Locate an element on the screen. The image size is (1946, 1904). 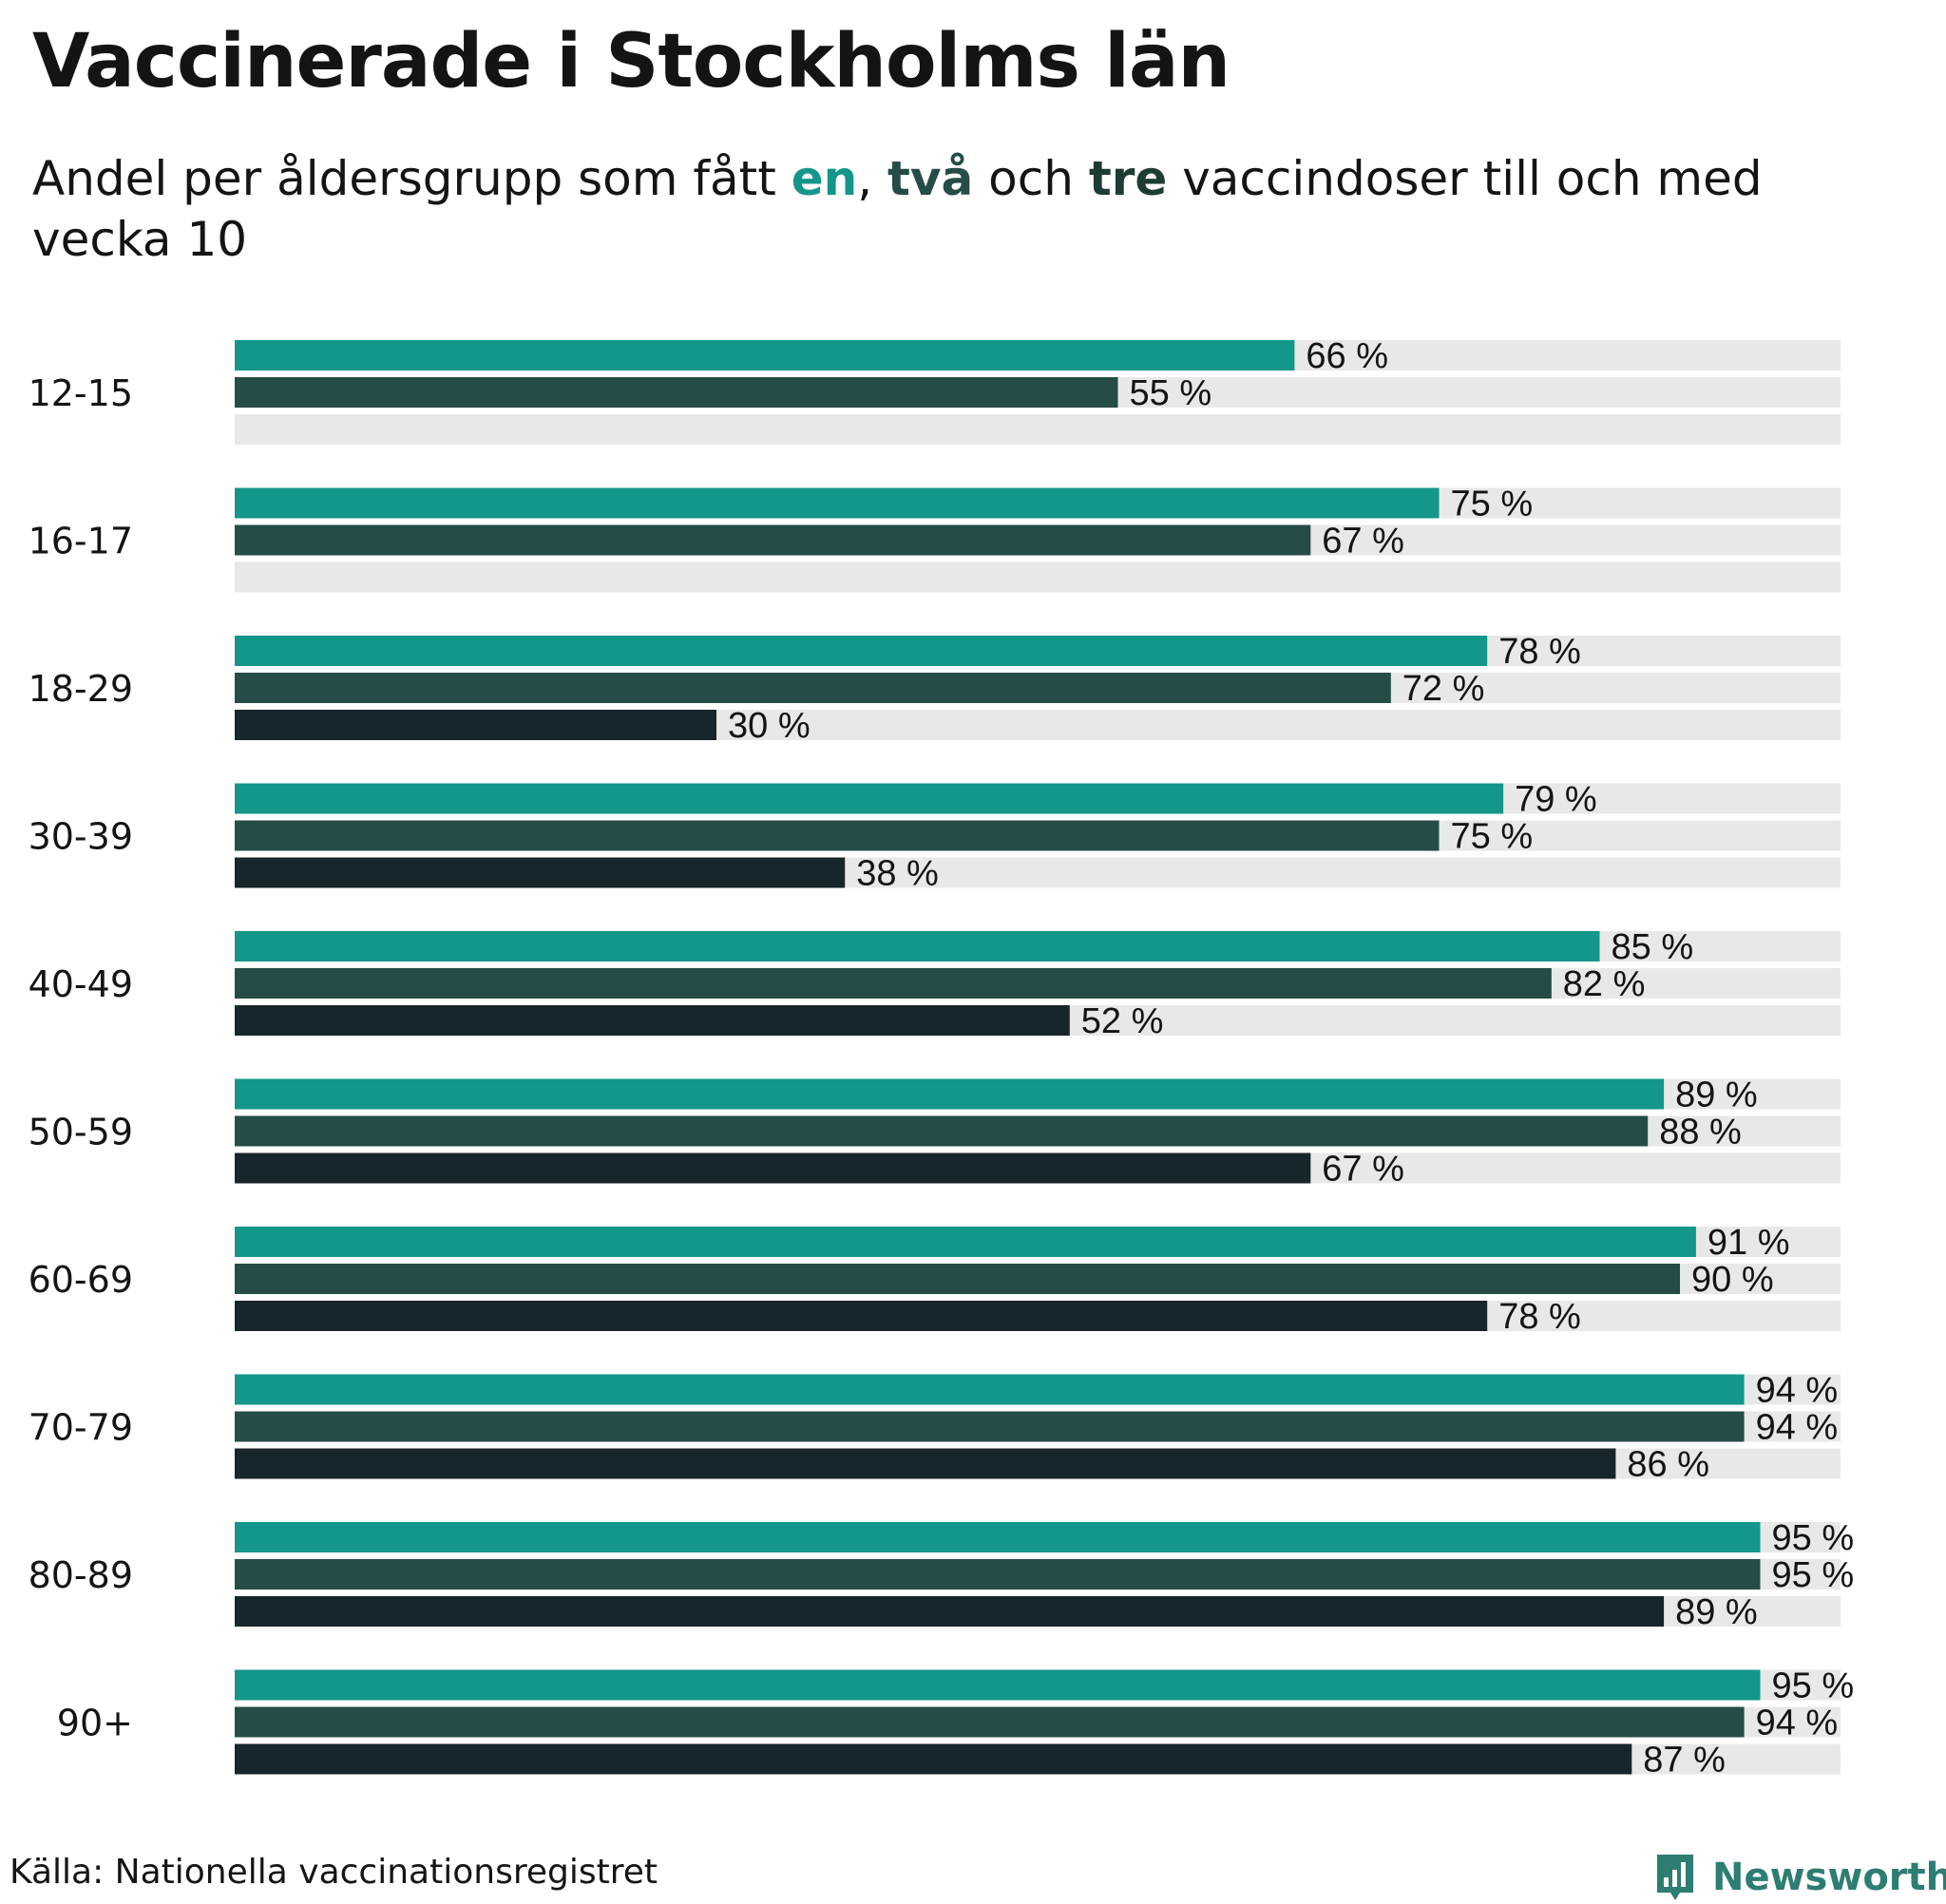
category-label: 90+ is located at coordinates (95, 1723).